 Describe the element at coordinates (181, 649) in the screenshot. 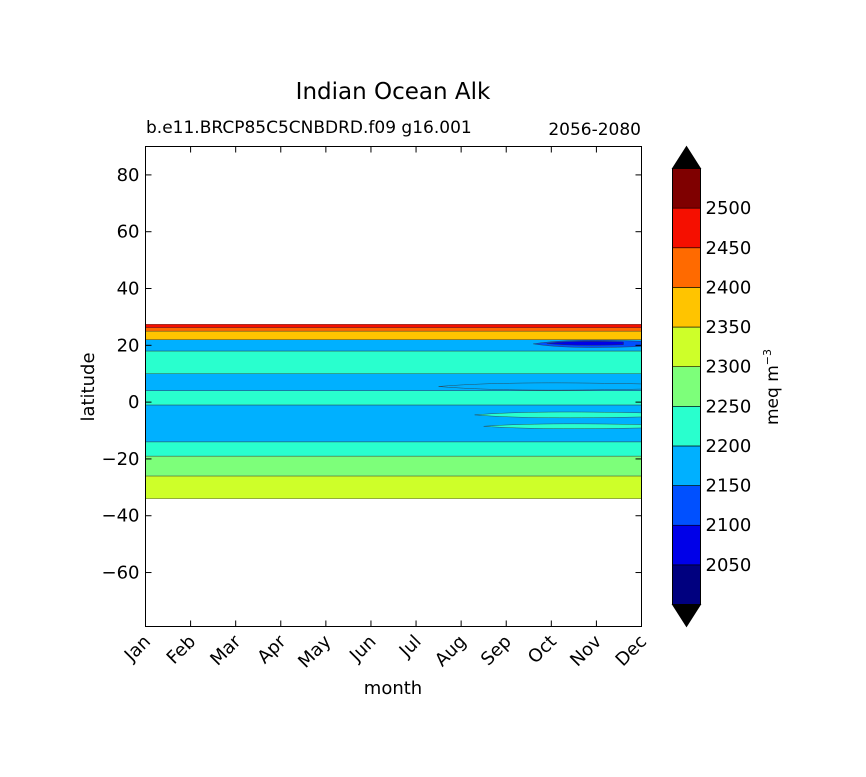

I see `x-tick-label: Feb` at that location.